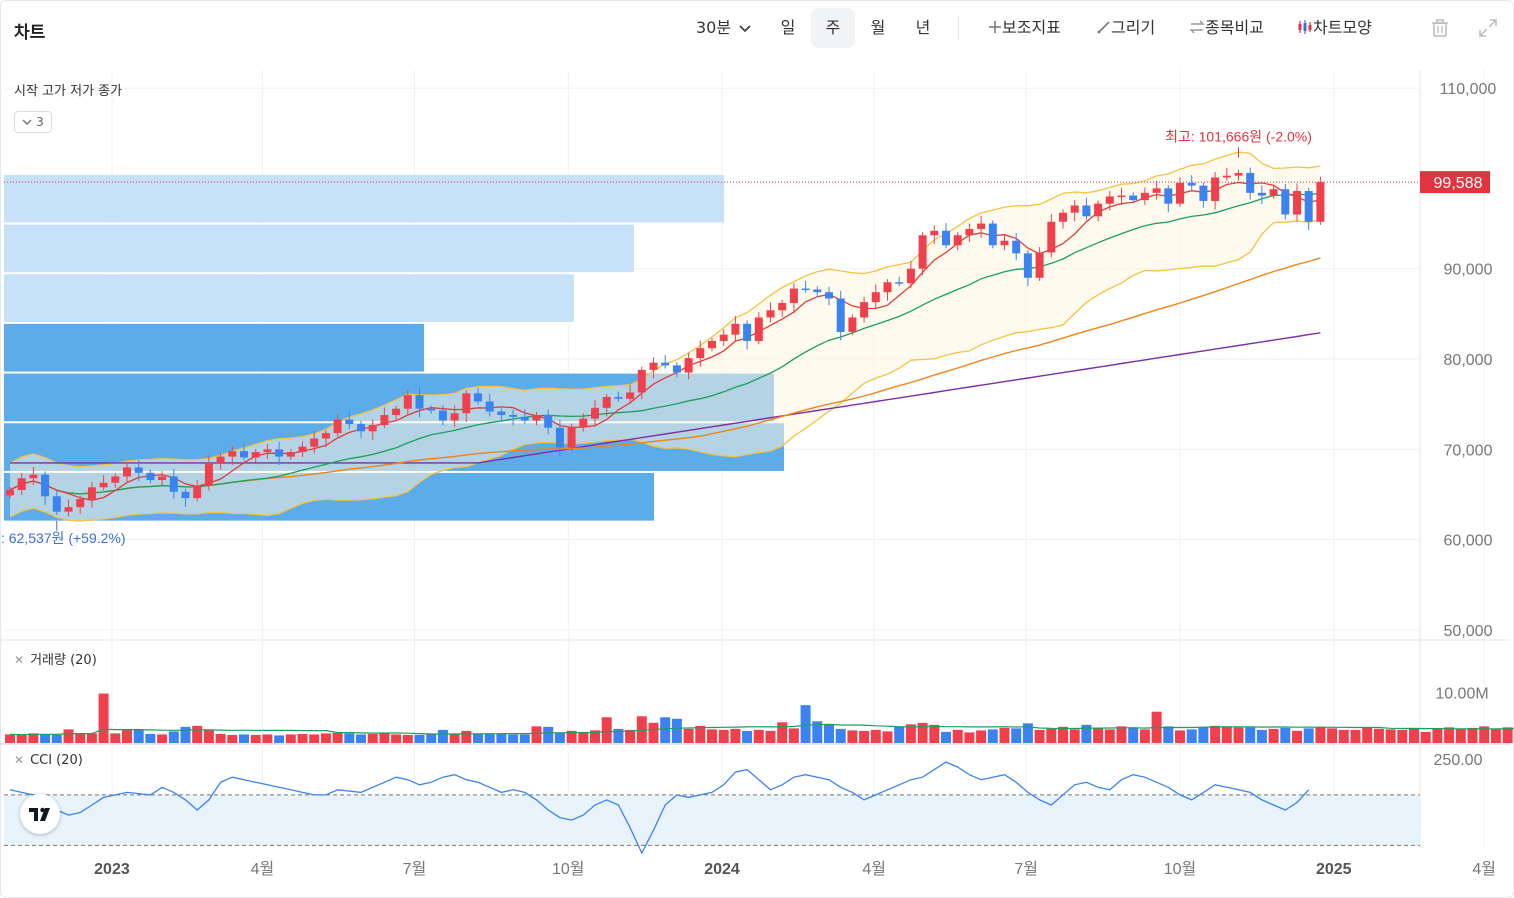 This screenshot has height=898, width=1514. What do you see at coordinates (1334, 28) in the screenshot?
I see `chart-type-button: 차트모양` at bounding box center [1334, 28].